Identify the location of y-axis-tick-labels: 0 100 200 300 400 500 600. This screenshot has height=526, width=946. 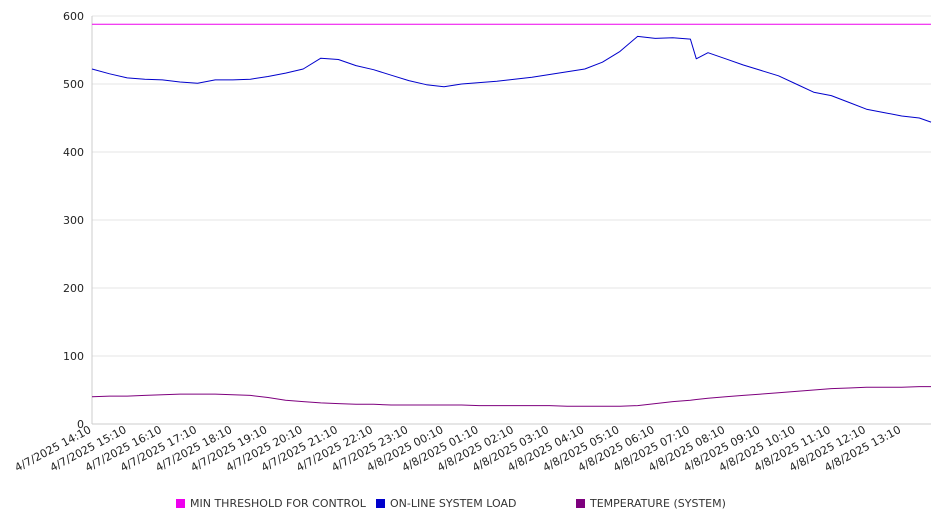
(73, 220).